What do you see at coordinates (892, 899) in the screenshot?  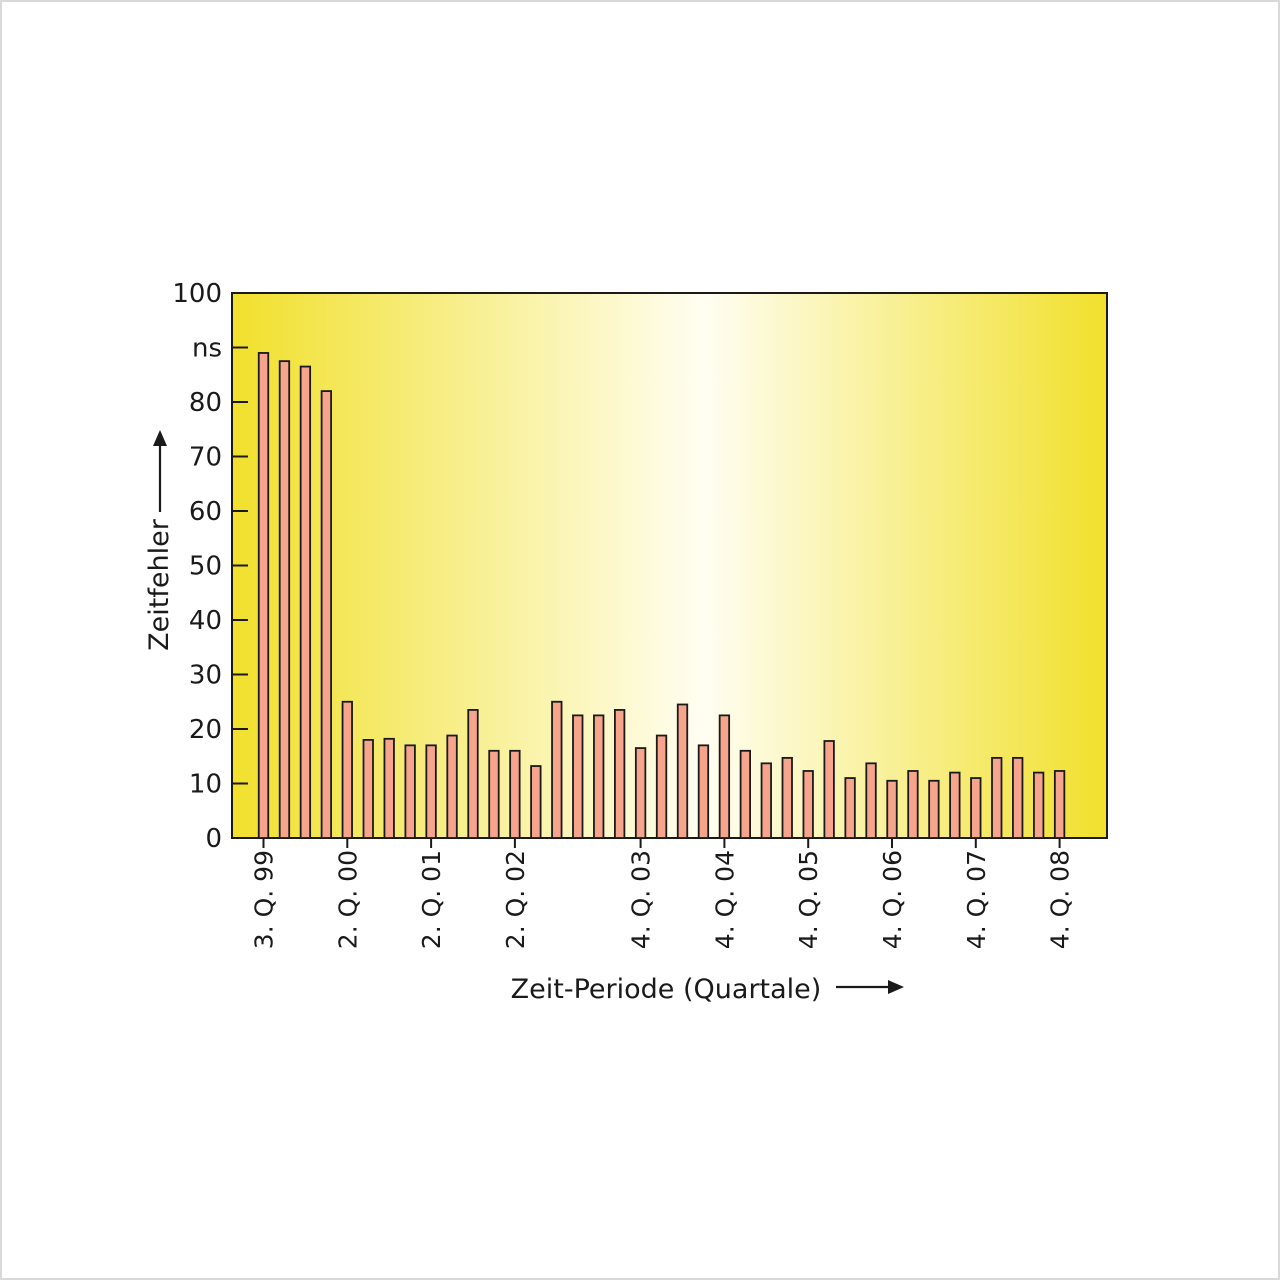 I see `x-tick-label: 4. Q. 06` at bounding box center [892, 899].